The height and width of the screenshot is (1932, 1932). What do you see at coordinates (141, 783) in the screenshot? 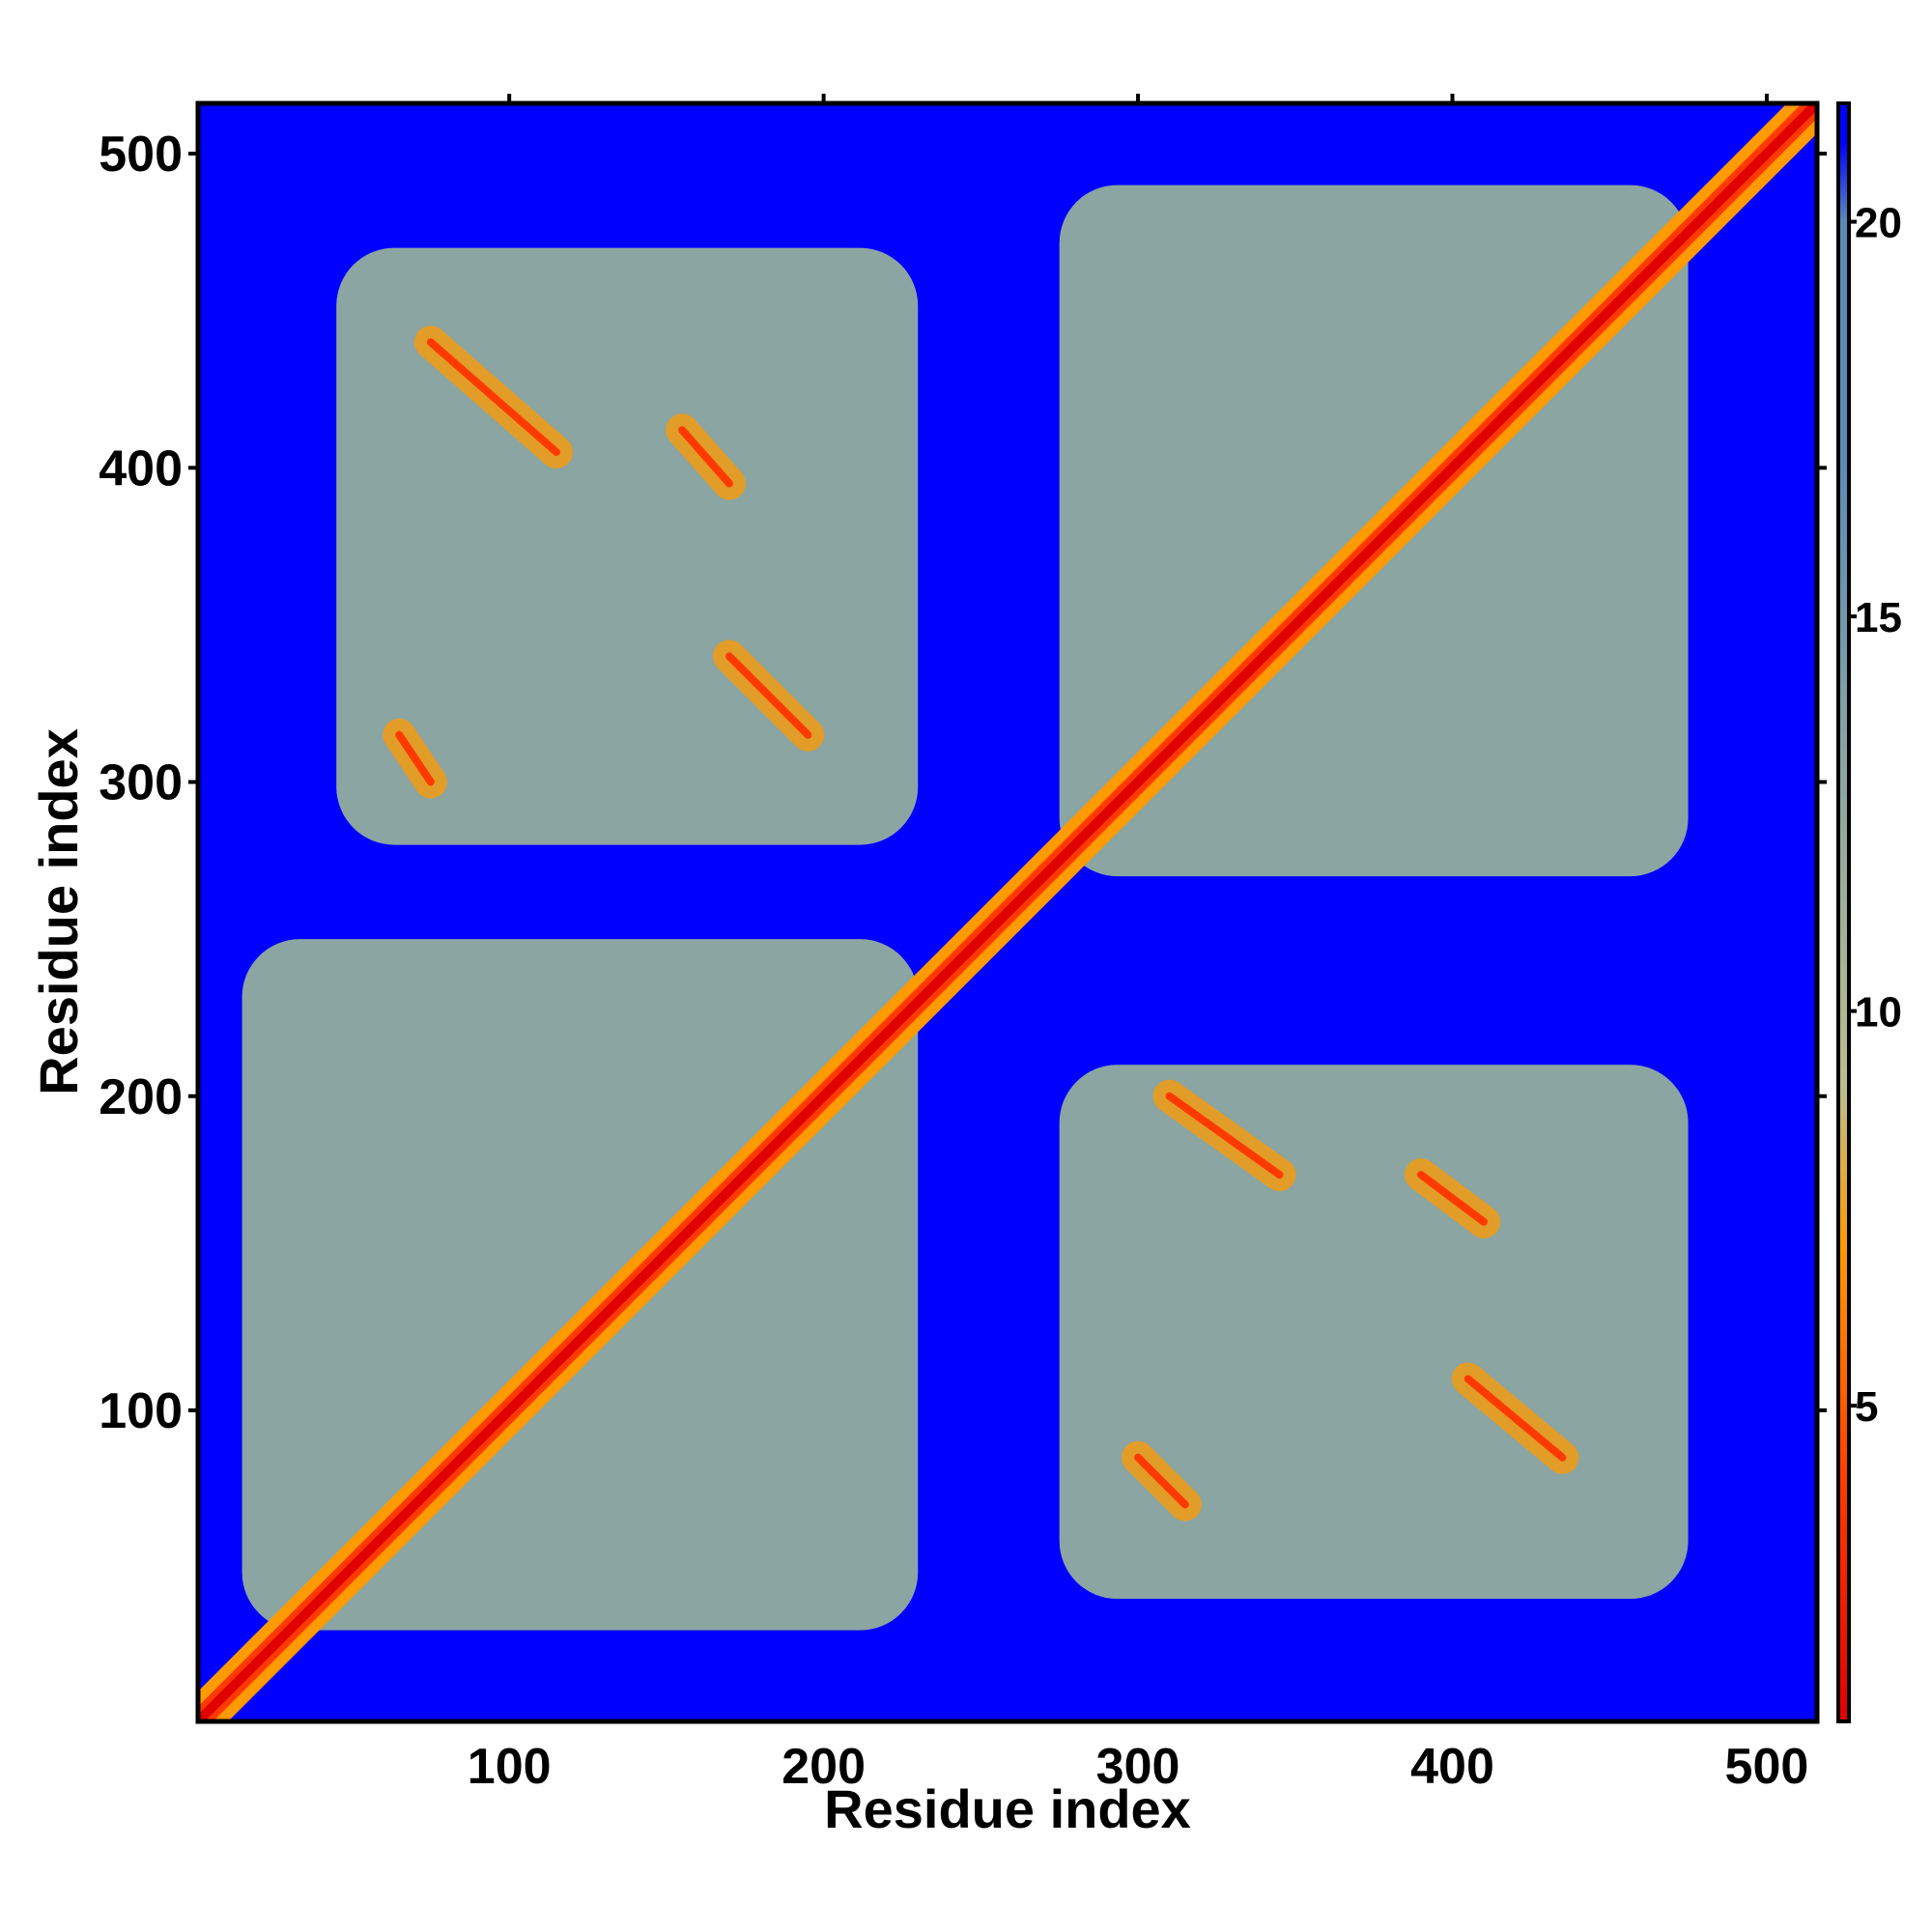
I see `y-tick-label: 300` at bounding box center [141, 783].